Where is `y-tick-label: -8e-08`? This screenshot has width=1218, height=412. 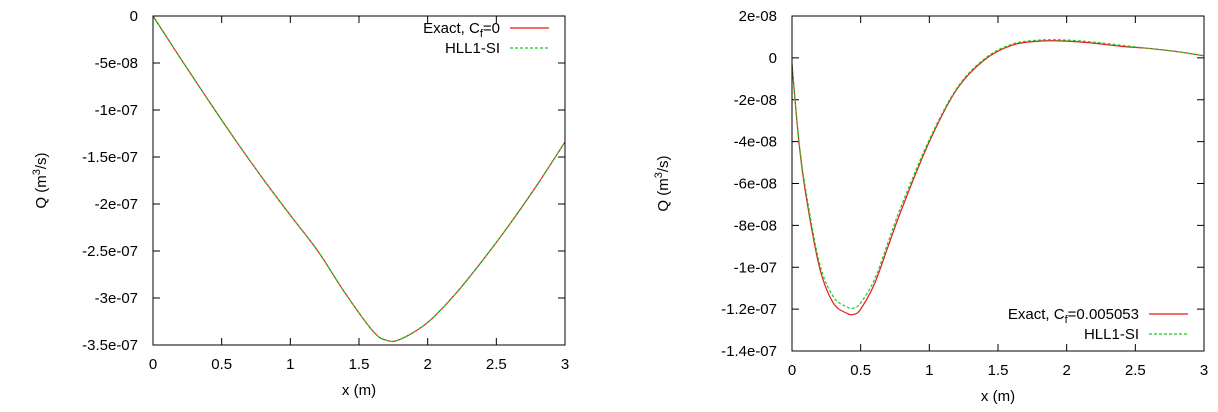 y-tick-label: -8e-08 is located at coordinates (755, 225).